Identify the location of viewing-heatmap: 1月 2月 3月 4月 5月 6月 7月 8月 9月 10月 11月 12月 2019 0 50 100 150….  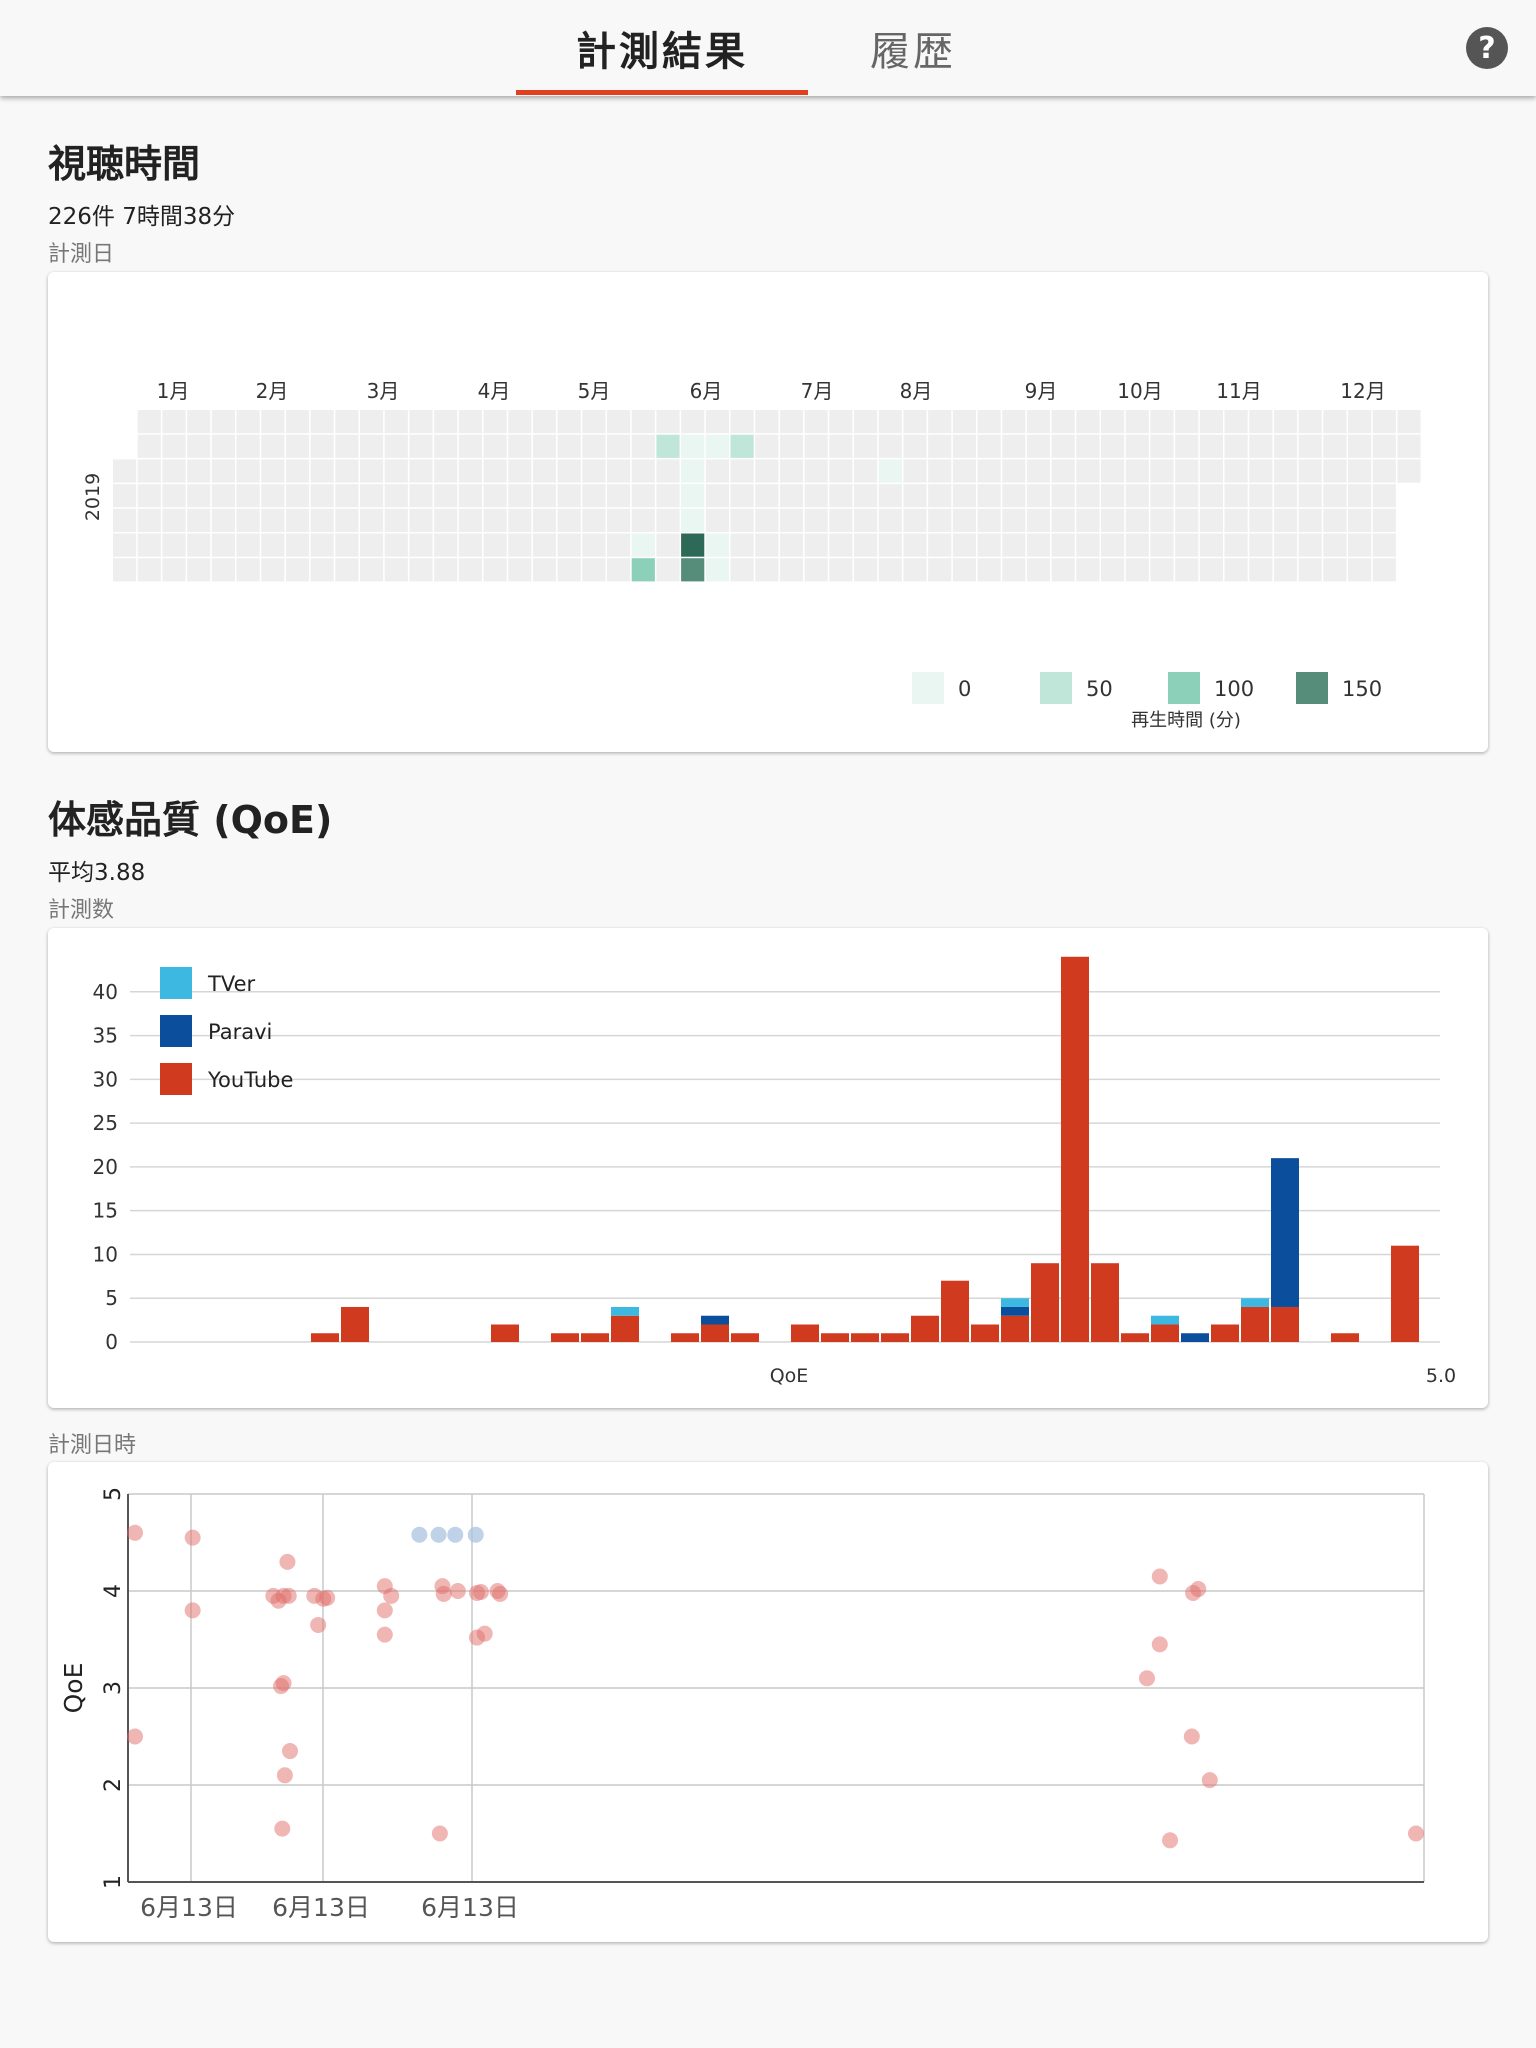
(751, 555).